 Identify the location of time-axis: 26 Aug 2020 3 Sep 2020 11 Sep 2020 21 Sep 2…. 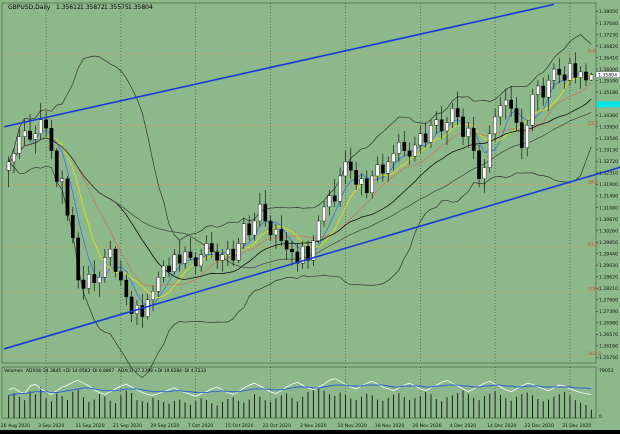
(296, 426).